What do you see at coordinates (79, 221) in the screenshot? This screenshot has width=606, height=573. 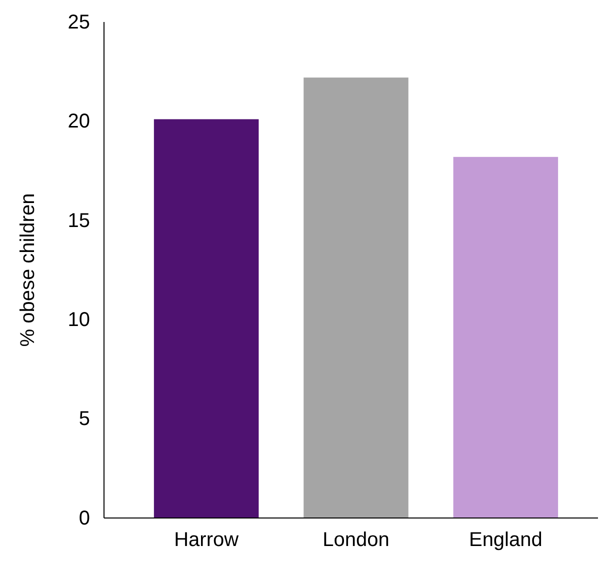 I see `y-tick-label: 15` at bounding box center [79, 221].